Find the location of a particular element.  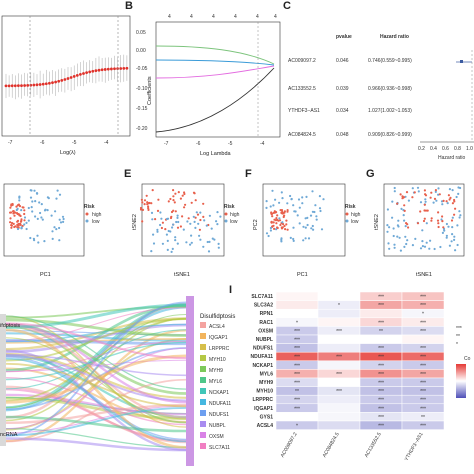

panel-c-col-pvalue: pvalue is located at coordinates (344, 37).